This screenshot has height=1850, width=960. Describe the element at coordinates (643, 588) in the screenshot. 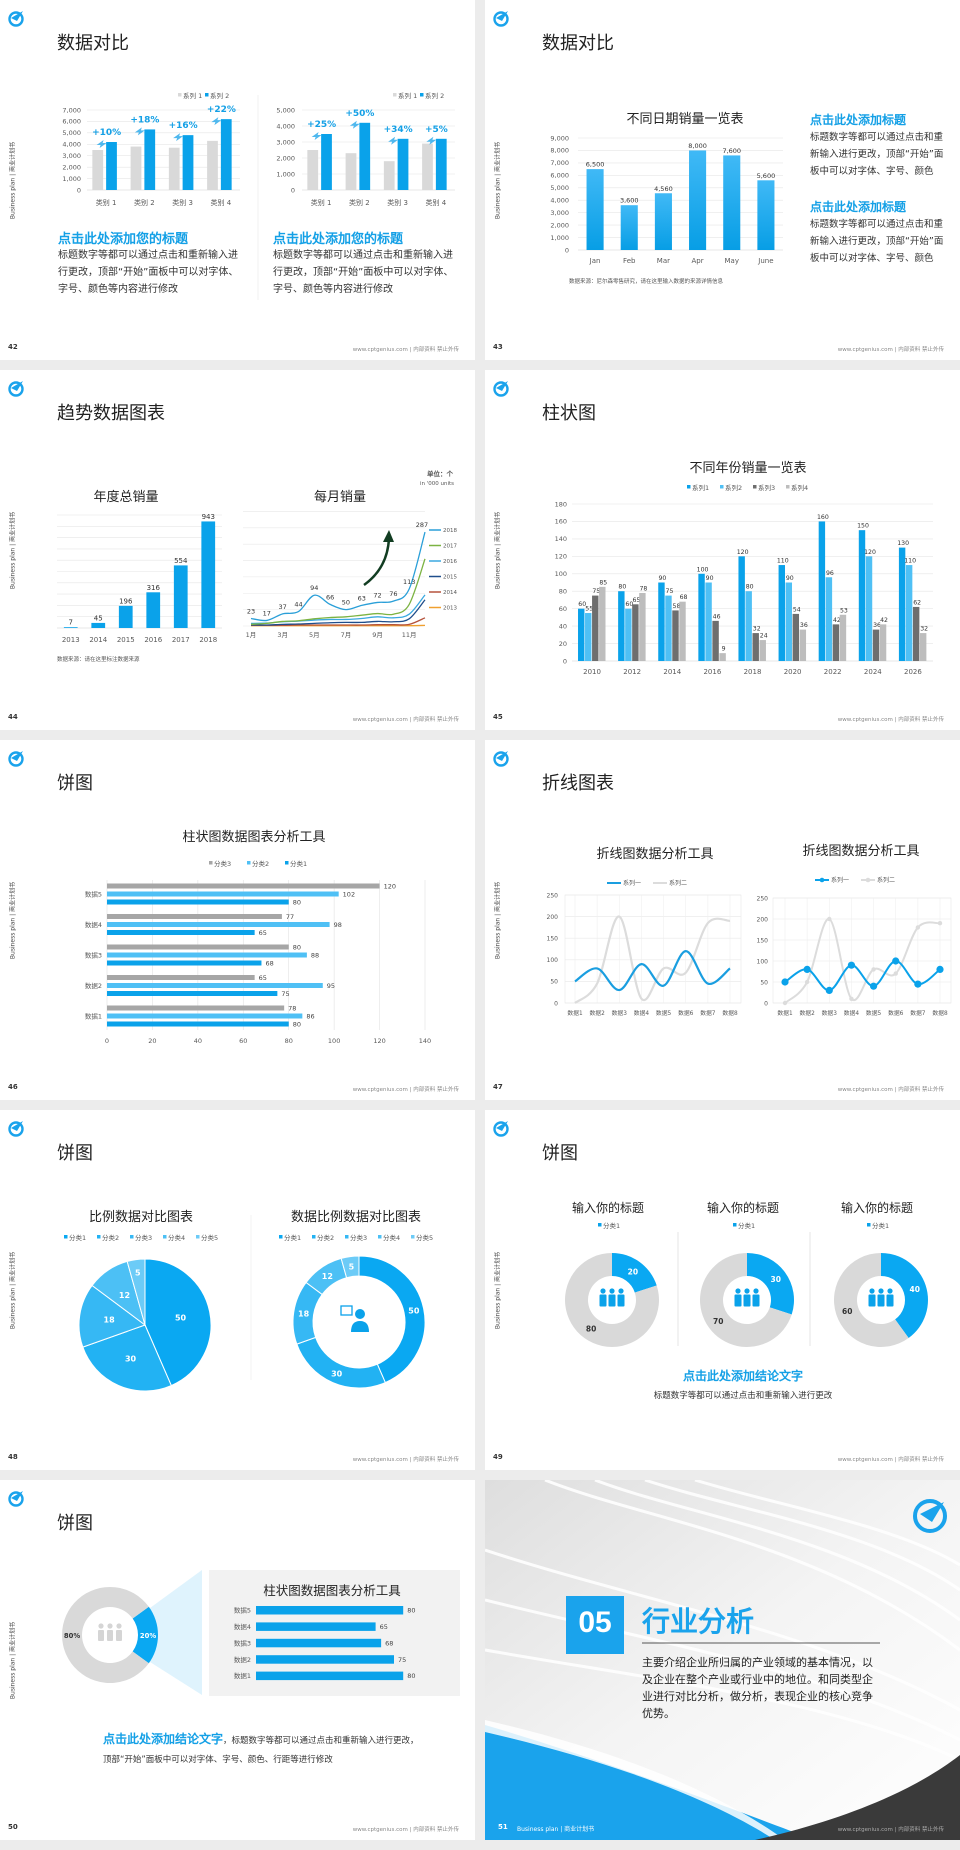

I see `data-label: 78` at that location.